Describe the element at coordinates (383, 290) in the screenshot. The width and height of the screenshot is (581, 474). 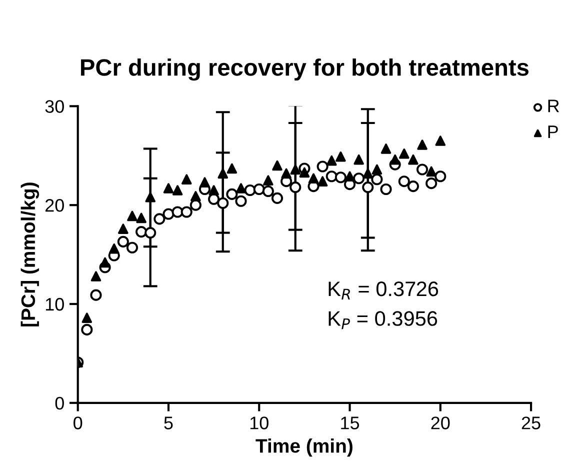
I see `annotation: K$_{R}$ = 0.3726` at that location.